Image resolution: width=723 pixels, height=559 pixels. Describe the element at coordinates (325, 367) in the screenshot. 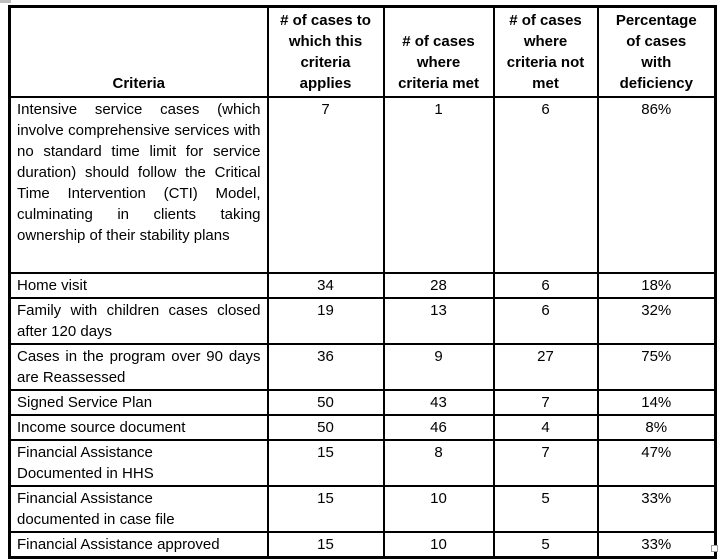

I see `cases-applies-cell: 36` at that location.